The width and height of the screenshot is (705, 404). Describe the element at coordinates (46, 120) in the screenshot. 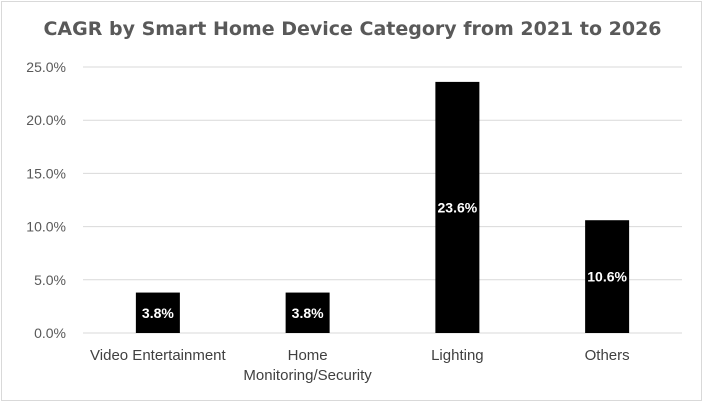

I see `y-tick-label: 20.0%` at that location.